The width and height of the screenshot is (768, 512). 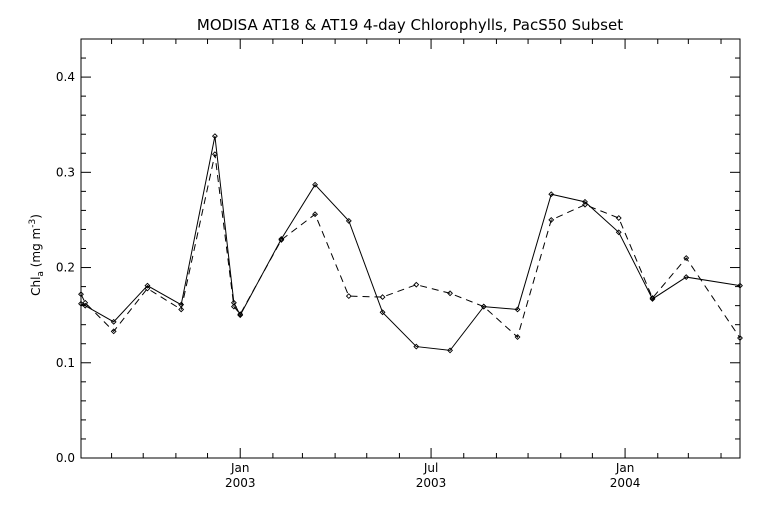 I want to click on y-axis-label: Chla (mg m-3), so click(x=37, y=255).